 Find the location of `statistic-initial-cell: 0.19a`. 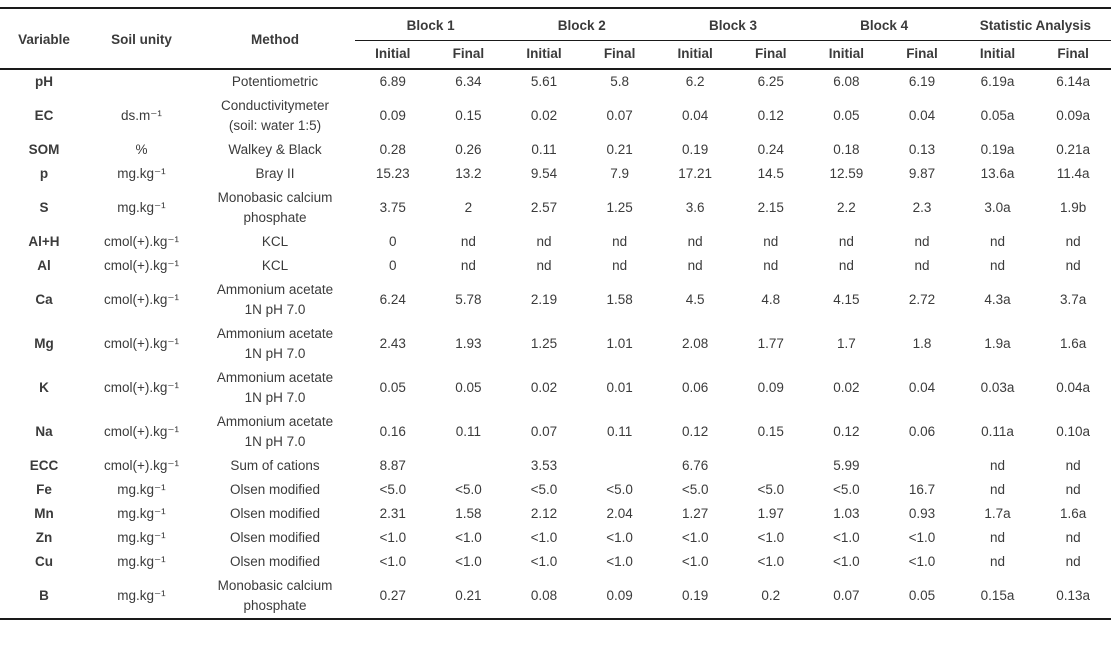

statistic-initial-cell: 0.19a is located at coordinates (997, 149).